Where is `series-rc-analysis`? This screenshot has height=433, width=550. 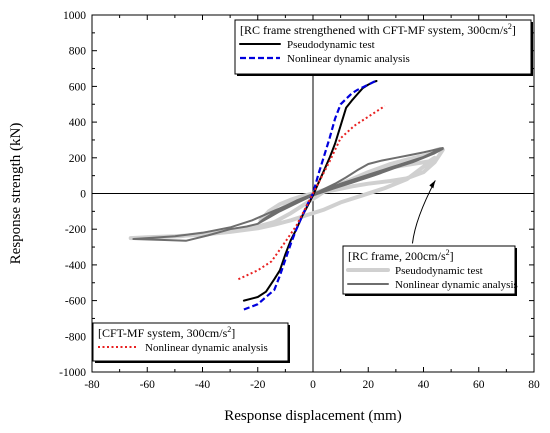 series-rc-analysis is located at coordinates (288, 194).